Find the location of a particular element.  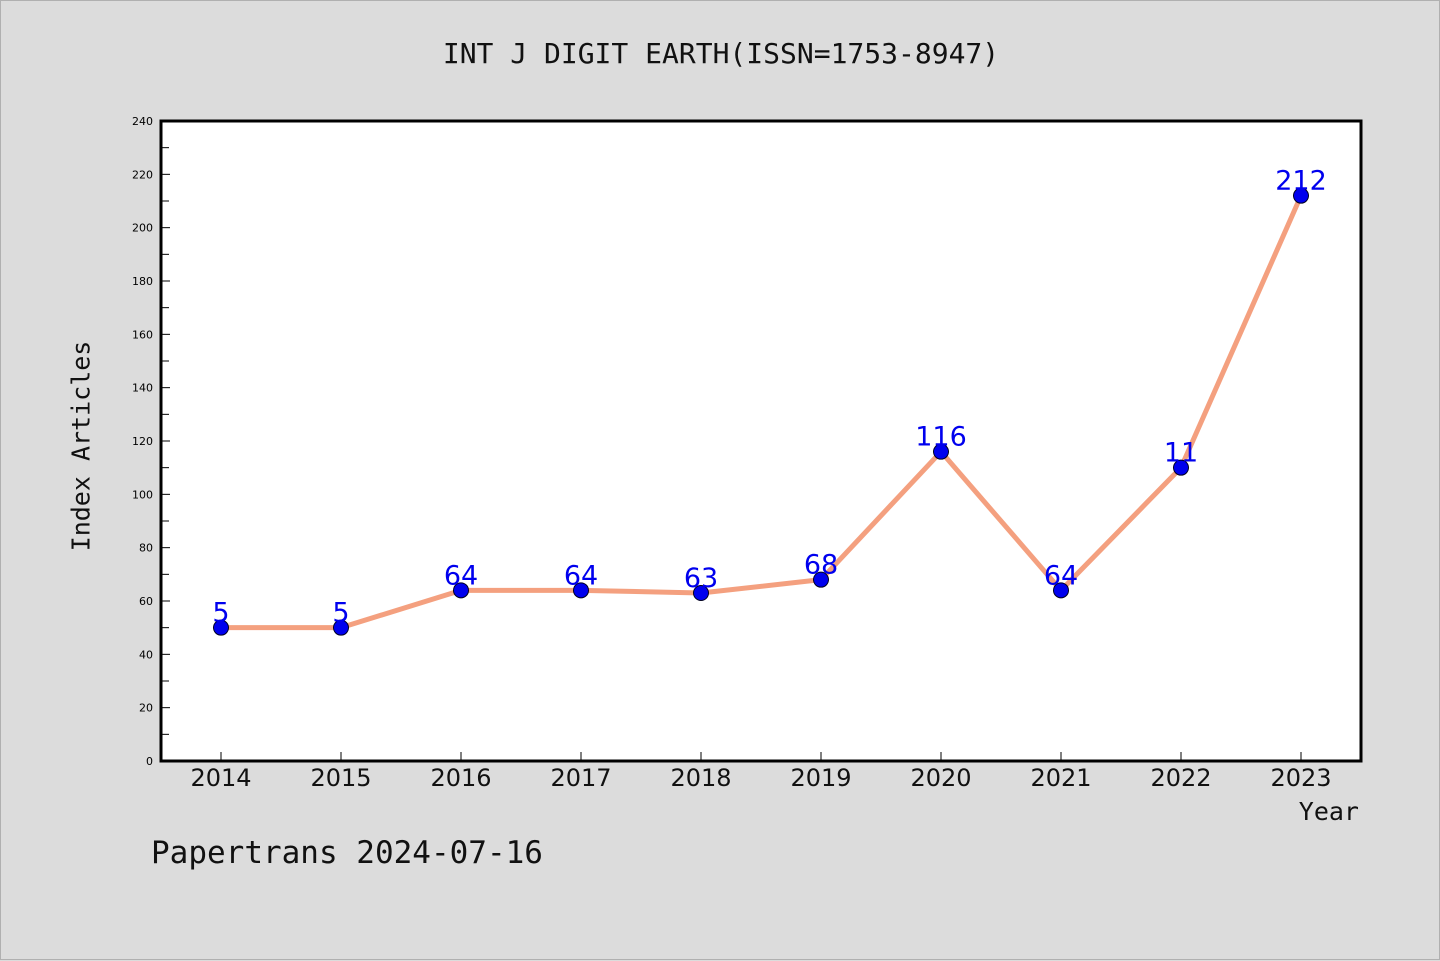

footer-credit: Papertrans 2024-07-16 is located at coordinates (347, 853).